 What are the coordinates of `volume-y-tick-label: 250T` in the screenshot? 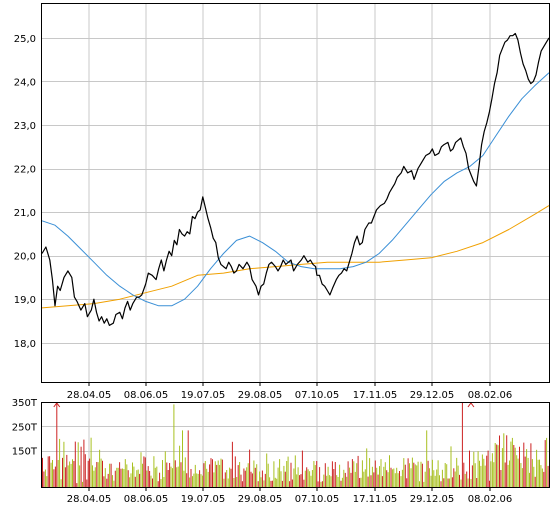 It's located at (25, 427).